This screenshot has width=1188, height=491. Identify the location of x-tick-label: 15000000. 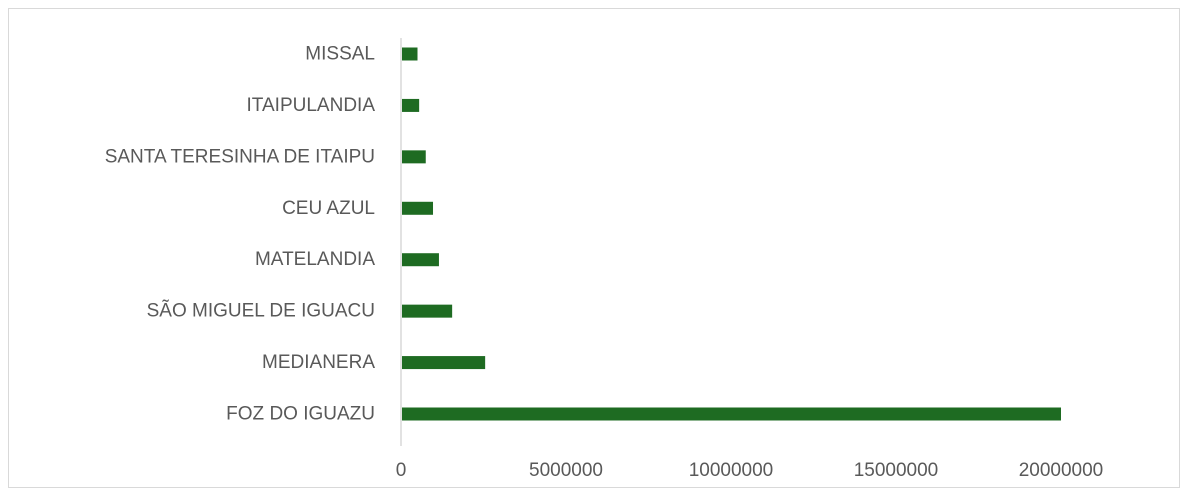
(896, 470).